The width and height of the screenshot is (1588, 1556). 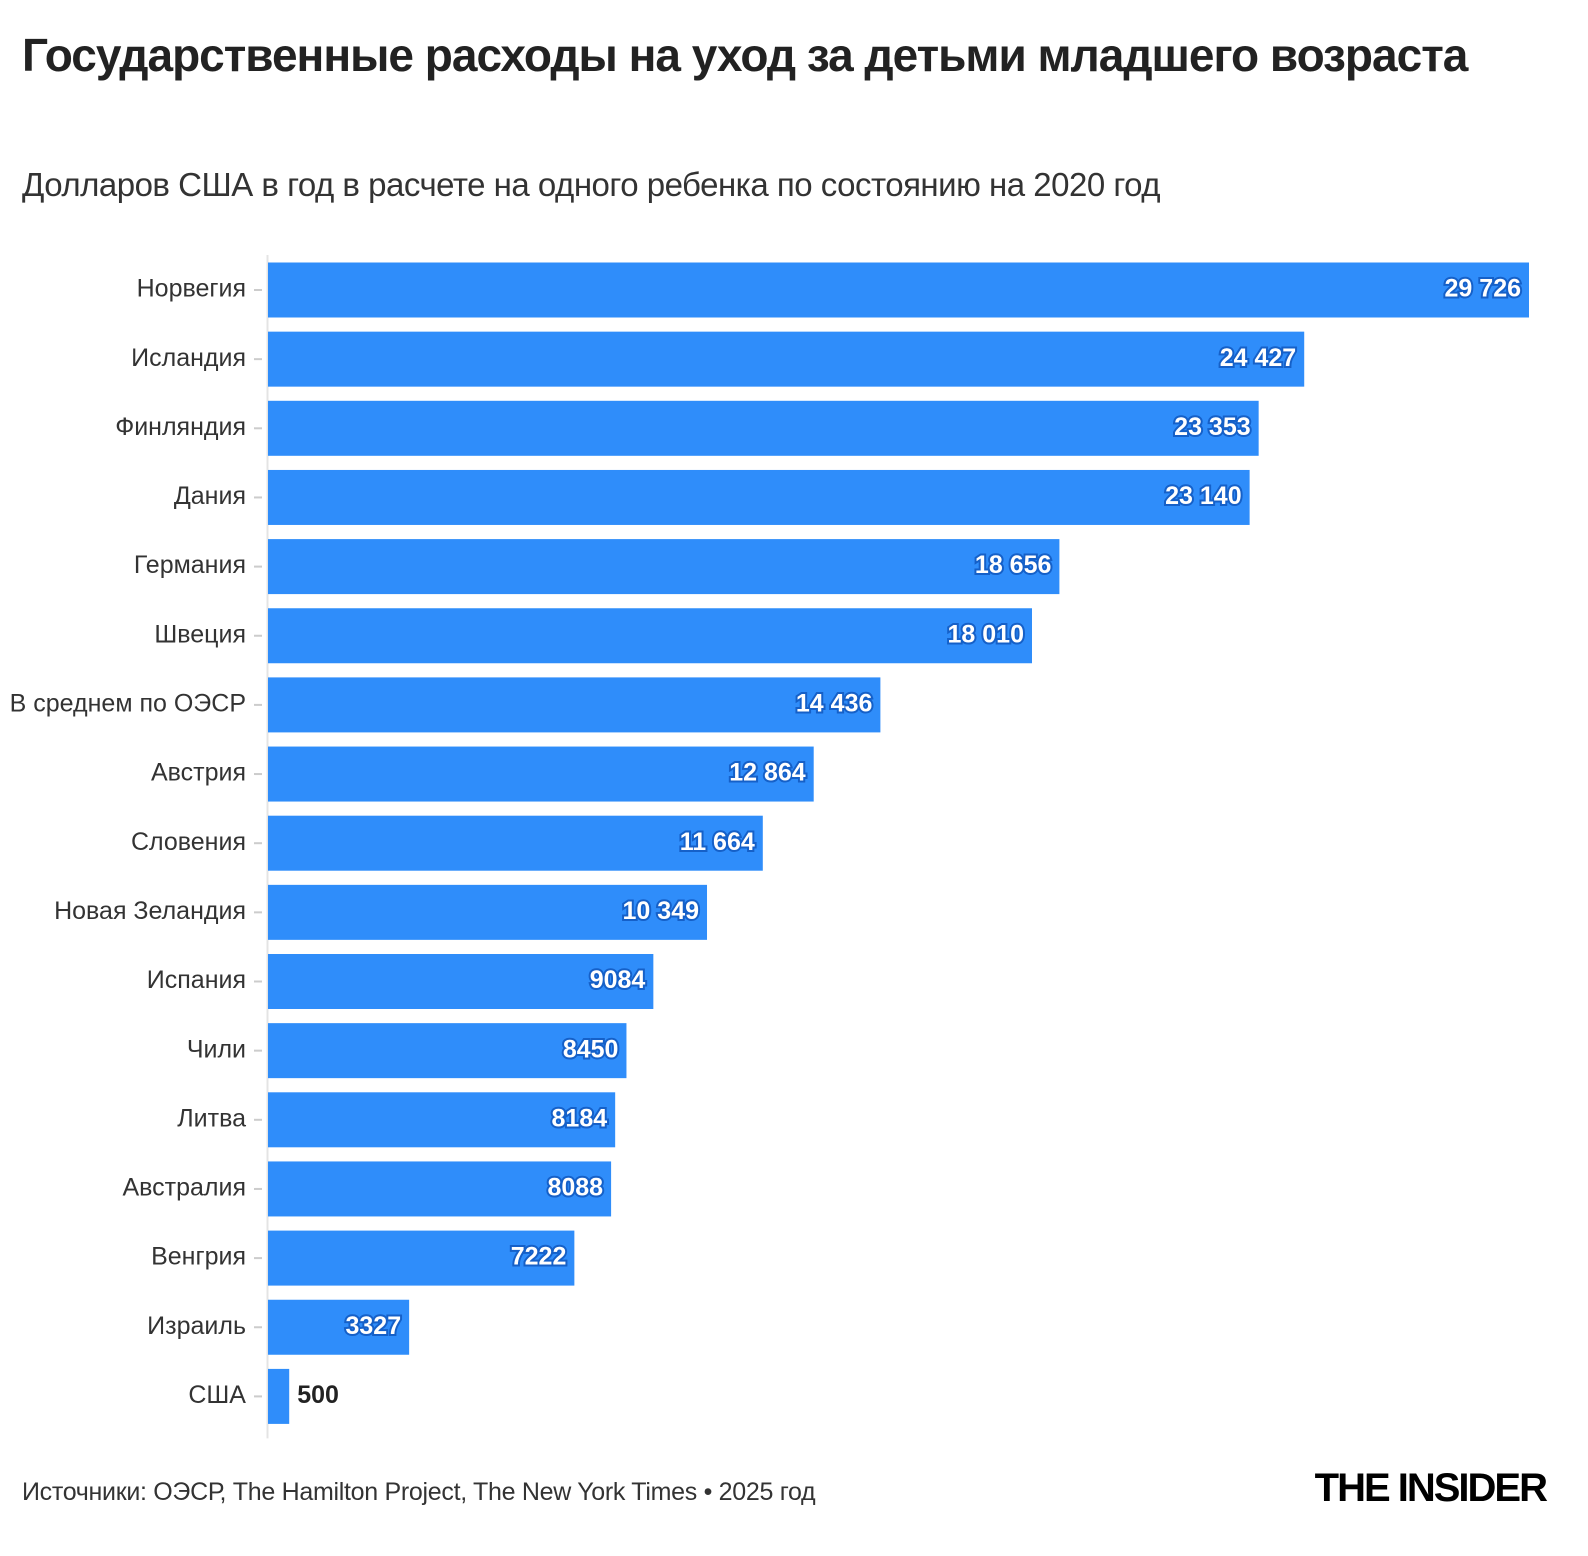 What do you see at coordinates (198, 773) in the screenshot?
I see `y-tick-label: Австрия` at bounding box center [198, 773].